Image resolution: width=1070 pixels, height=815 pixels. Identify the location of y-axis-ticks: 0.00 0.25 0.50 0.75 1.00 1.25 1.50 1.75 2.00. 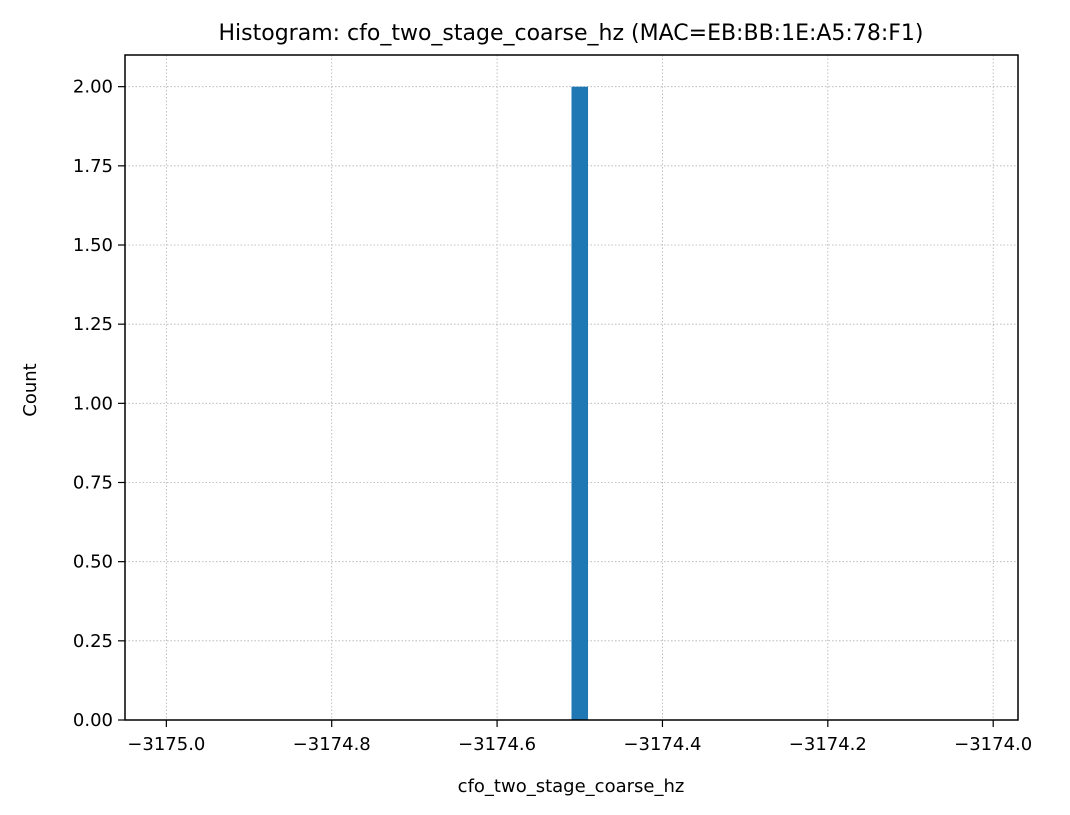
(99, 404).